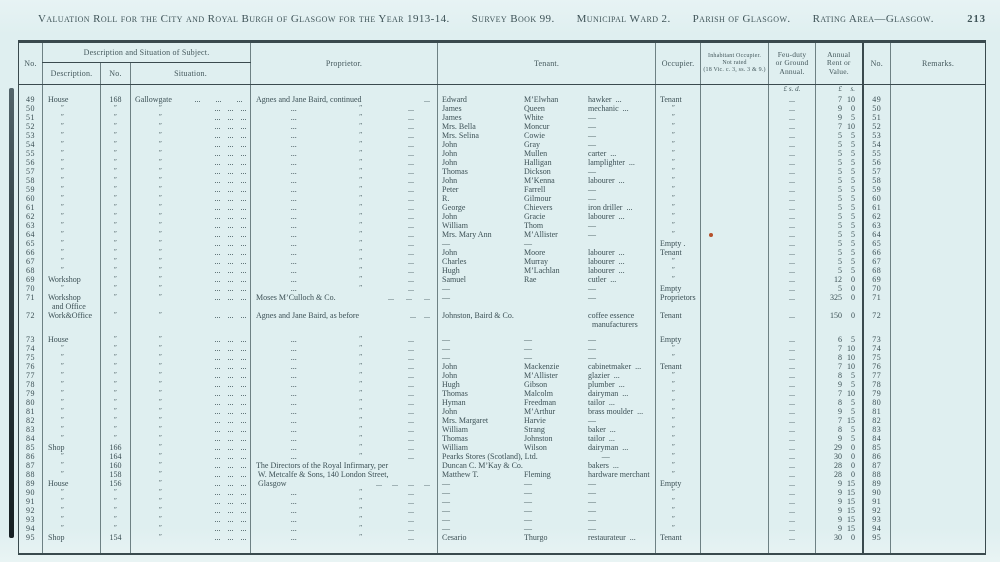 The height and width of the screenshot is (562, 1000). What do you see at coordinates (534, 429) in the screenshot?
I see `tenant-surname: Strang` at bounding box center [534, 429].